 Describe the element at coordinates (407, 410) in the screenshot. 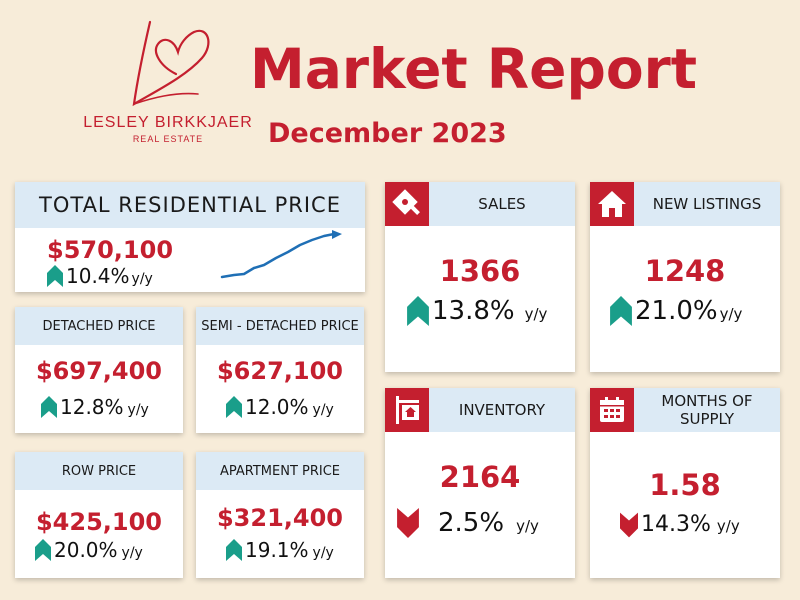

I see `house-sign-icon` at that location.